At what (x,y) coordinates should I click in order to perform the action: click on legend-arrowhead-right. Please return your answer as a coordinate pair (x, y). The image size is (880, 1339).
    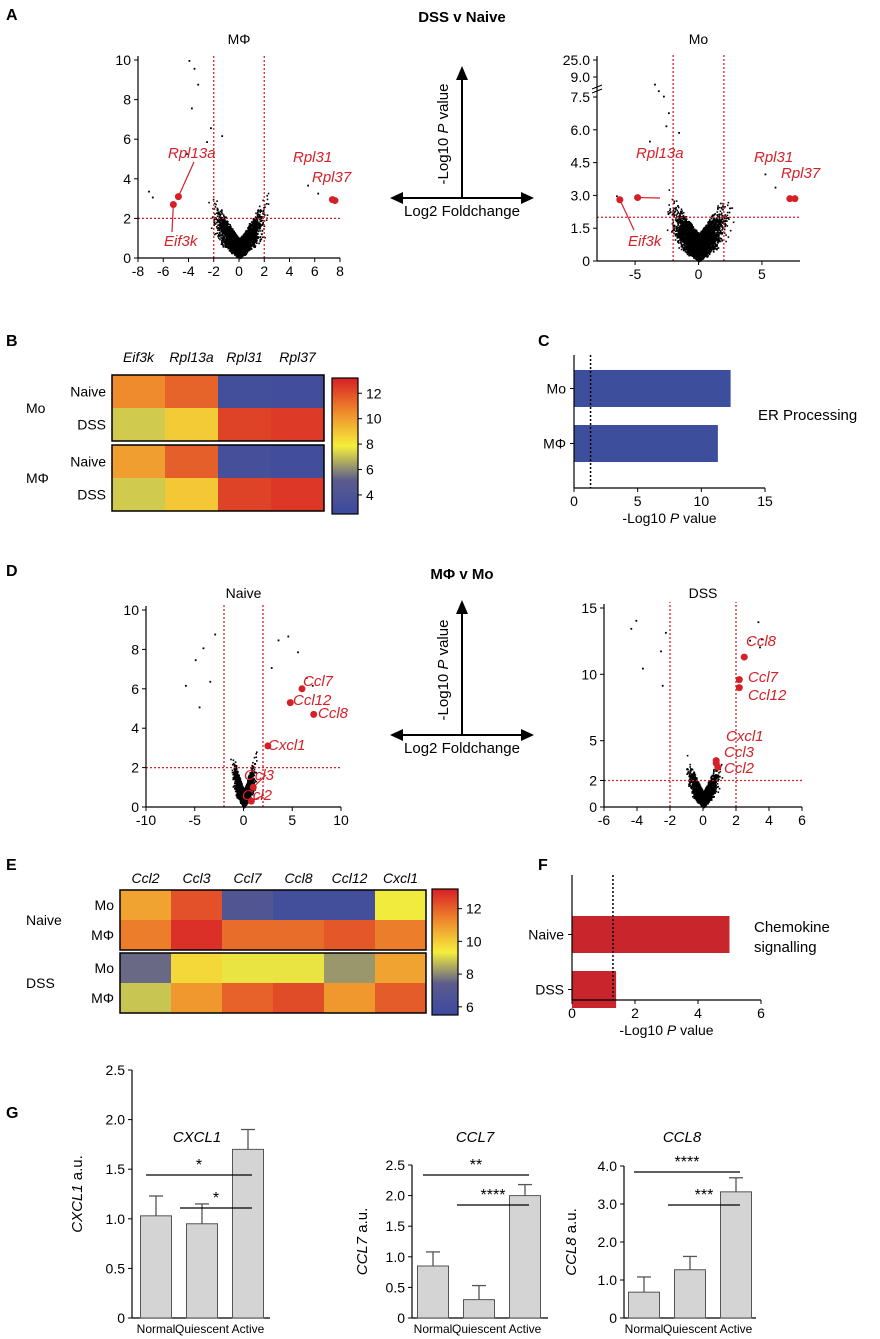
    Looking at the image, I should click on (527, 198).